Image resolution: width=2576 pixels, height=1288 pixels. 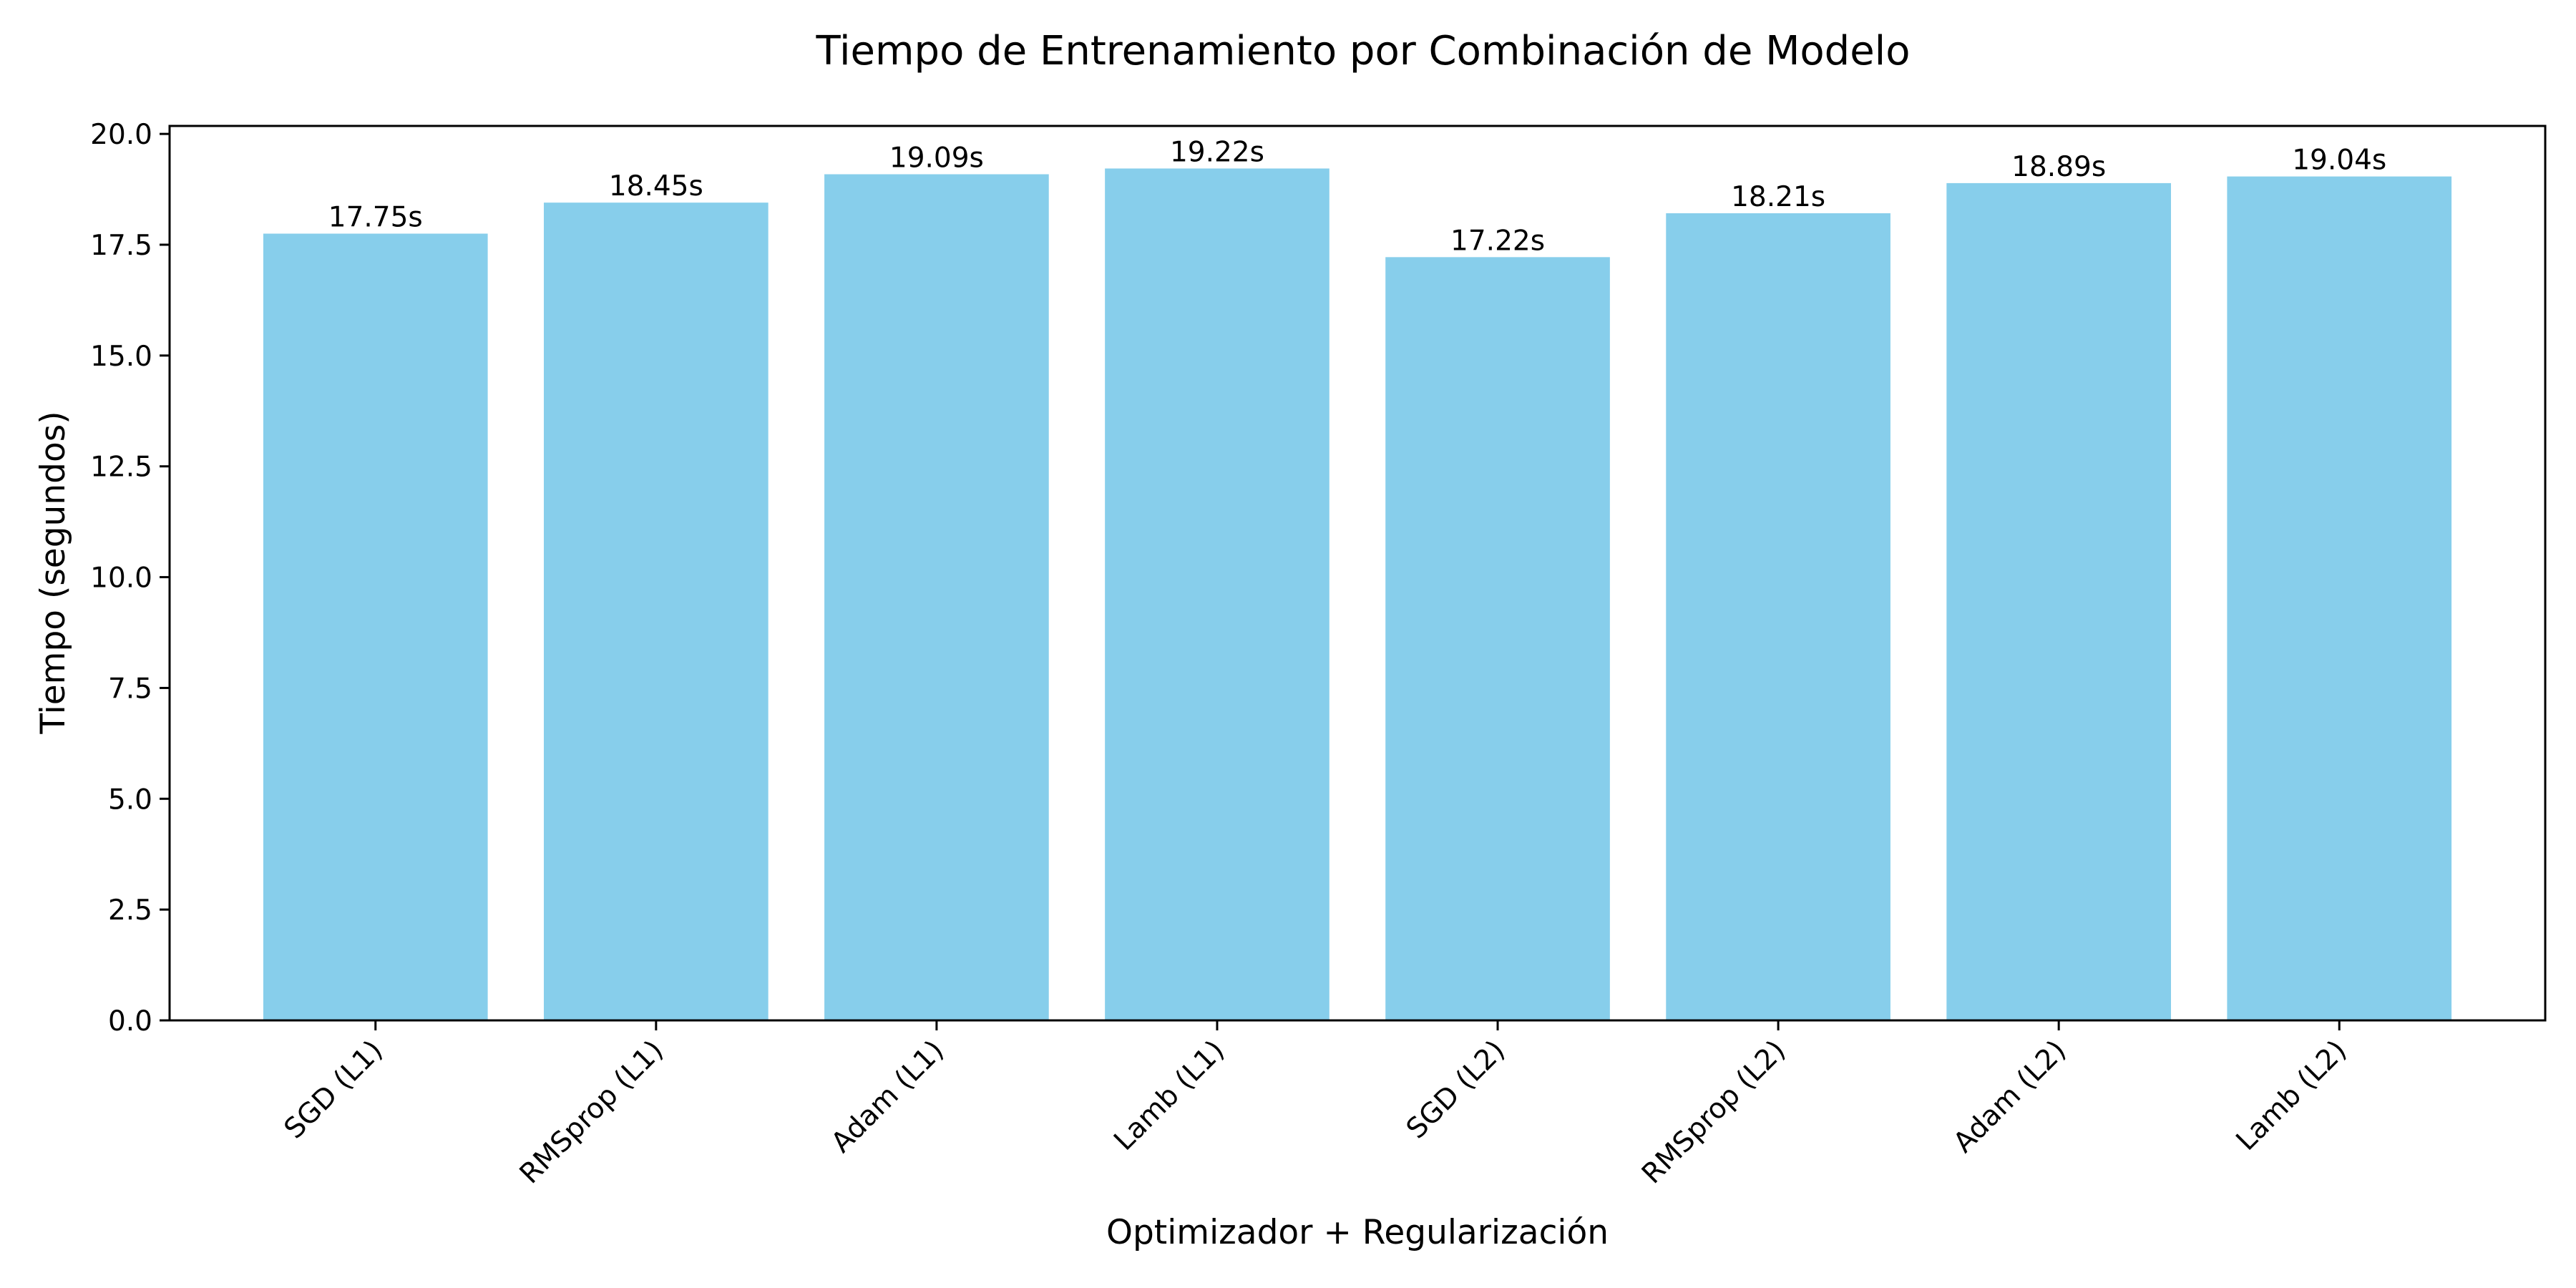 I want to click on y-axis: 0.0 2.5 5.0 7.5 10.0 12.5 15.0 17.5 20.0, so click(x=130, y=578).